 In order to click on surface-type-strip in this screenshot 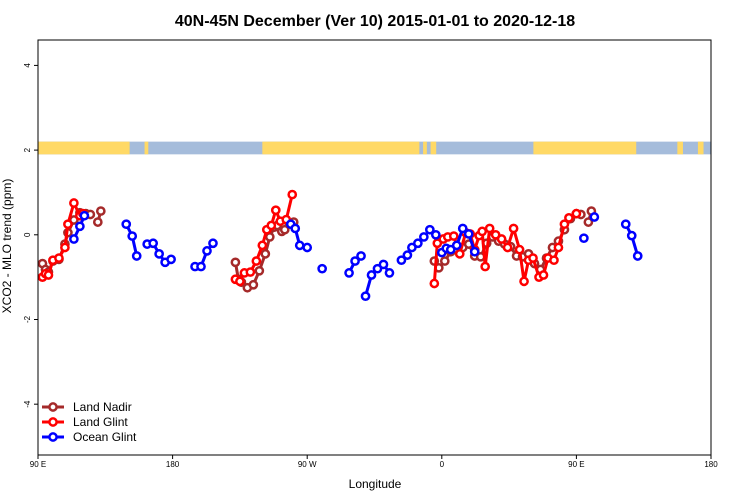, I will do `click(374, 148)`.